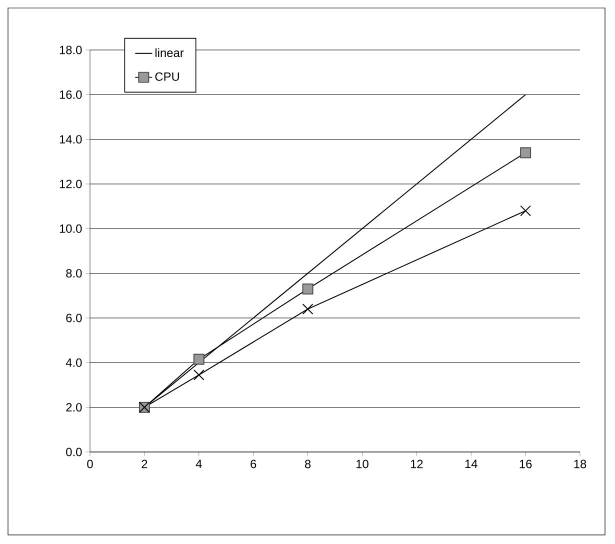 The width and height of the screenshot is (615, 544). What do you see at coordinates (416, 464) in the screenshot?
I see `x-tick-label: 12` at bounding box center [416, 464].